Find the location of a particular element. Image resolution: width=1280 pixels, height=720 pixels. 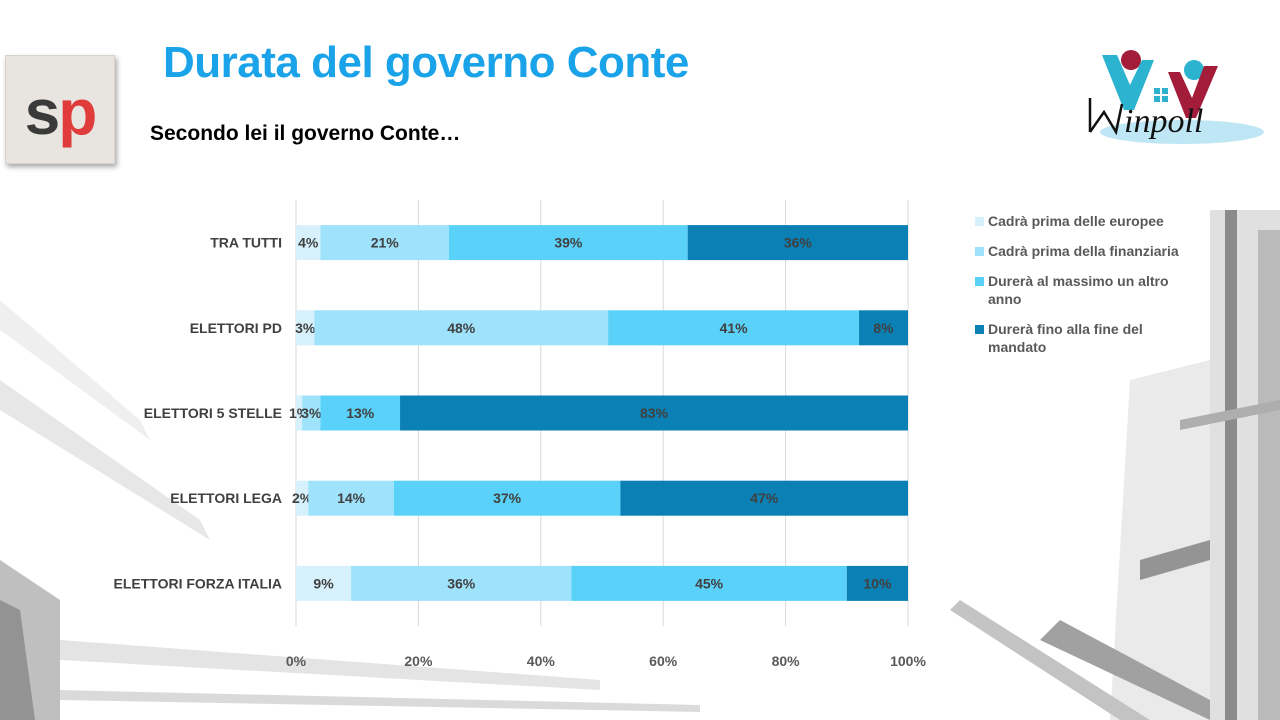

data-label: 13% is located at coordinates (360, 413).